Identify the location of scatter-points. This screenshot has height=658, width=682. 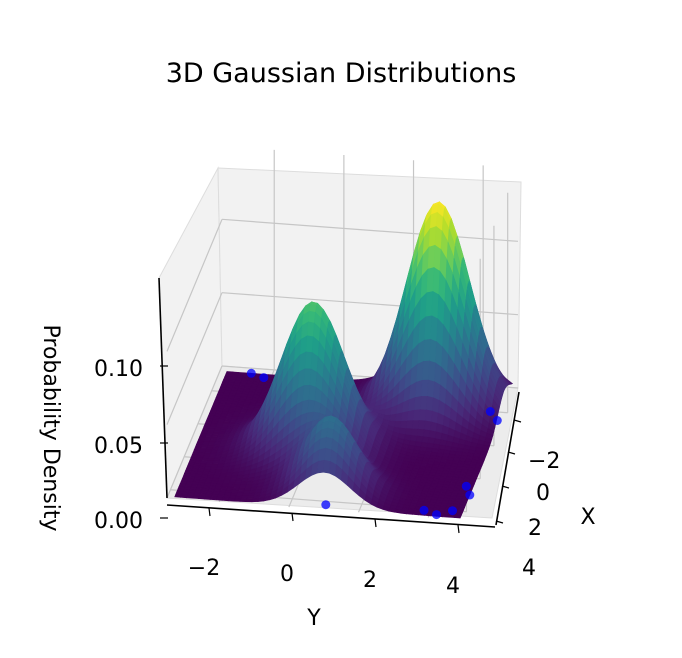
(374, 444).